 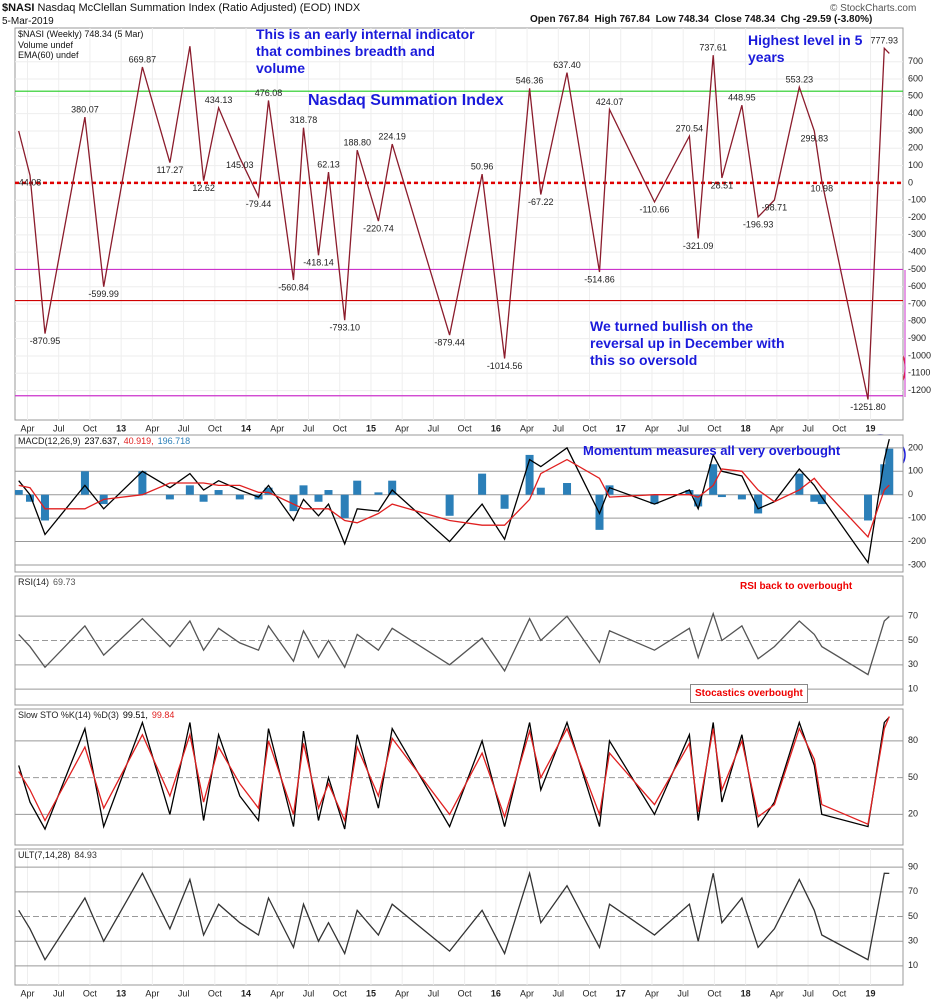 I want to click on value-label: 669.87, so click(x=143, y=59).